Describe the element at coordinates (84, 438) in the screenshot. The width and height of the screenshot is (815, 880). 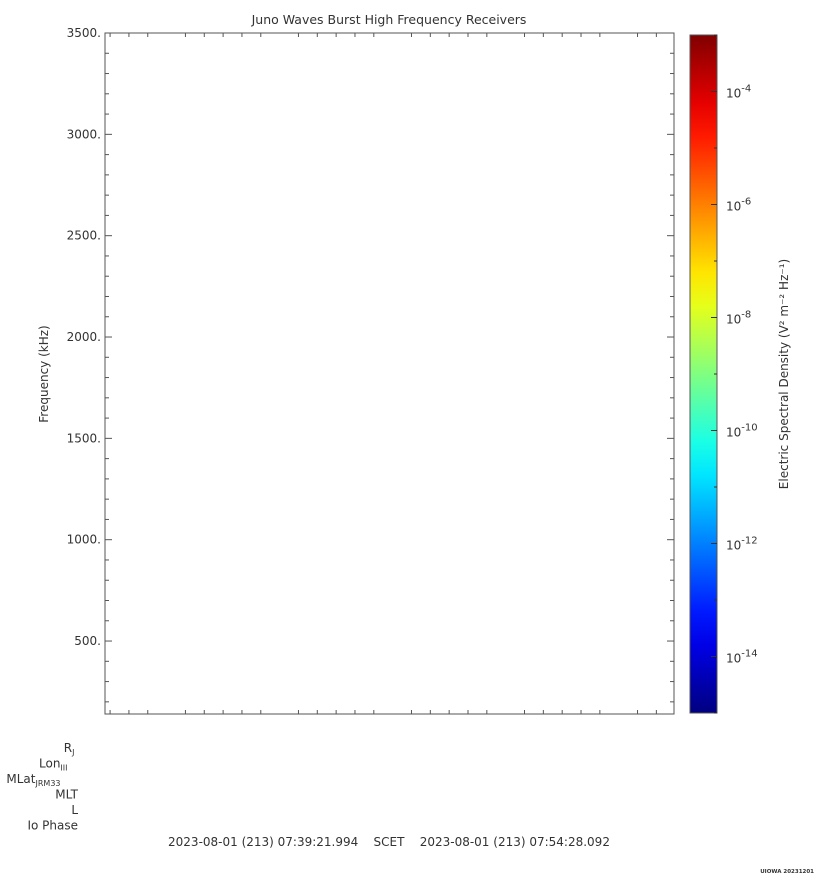
I see `y-tick-label: 1500.` at that location.